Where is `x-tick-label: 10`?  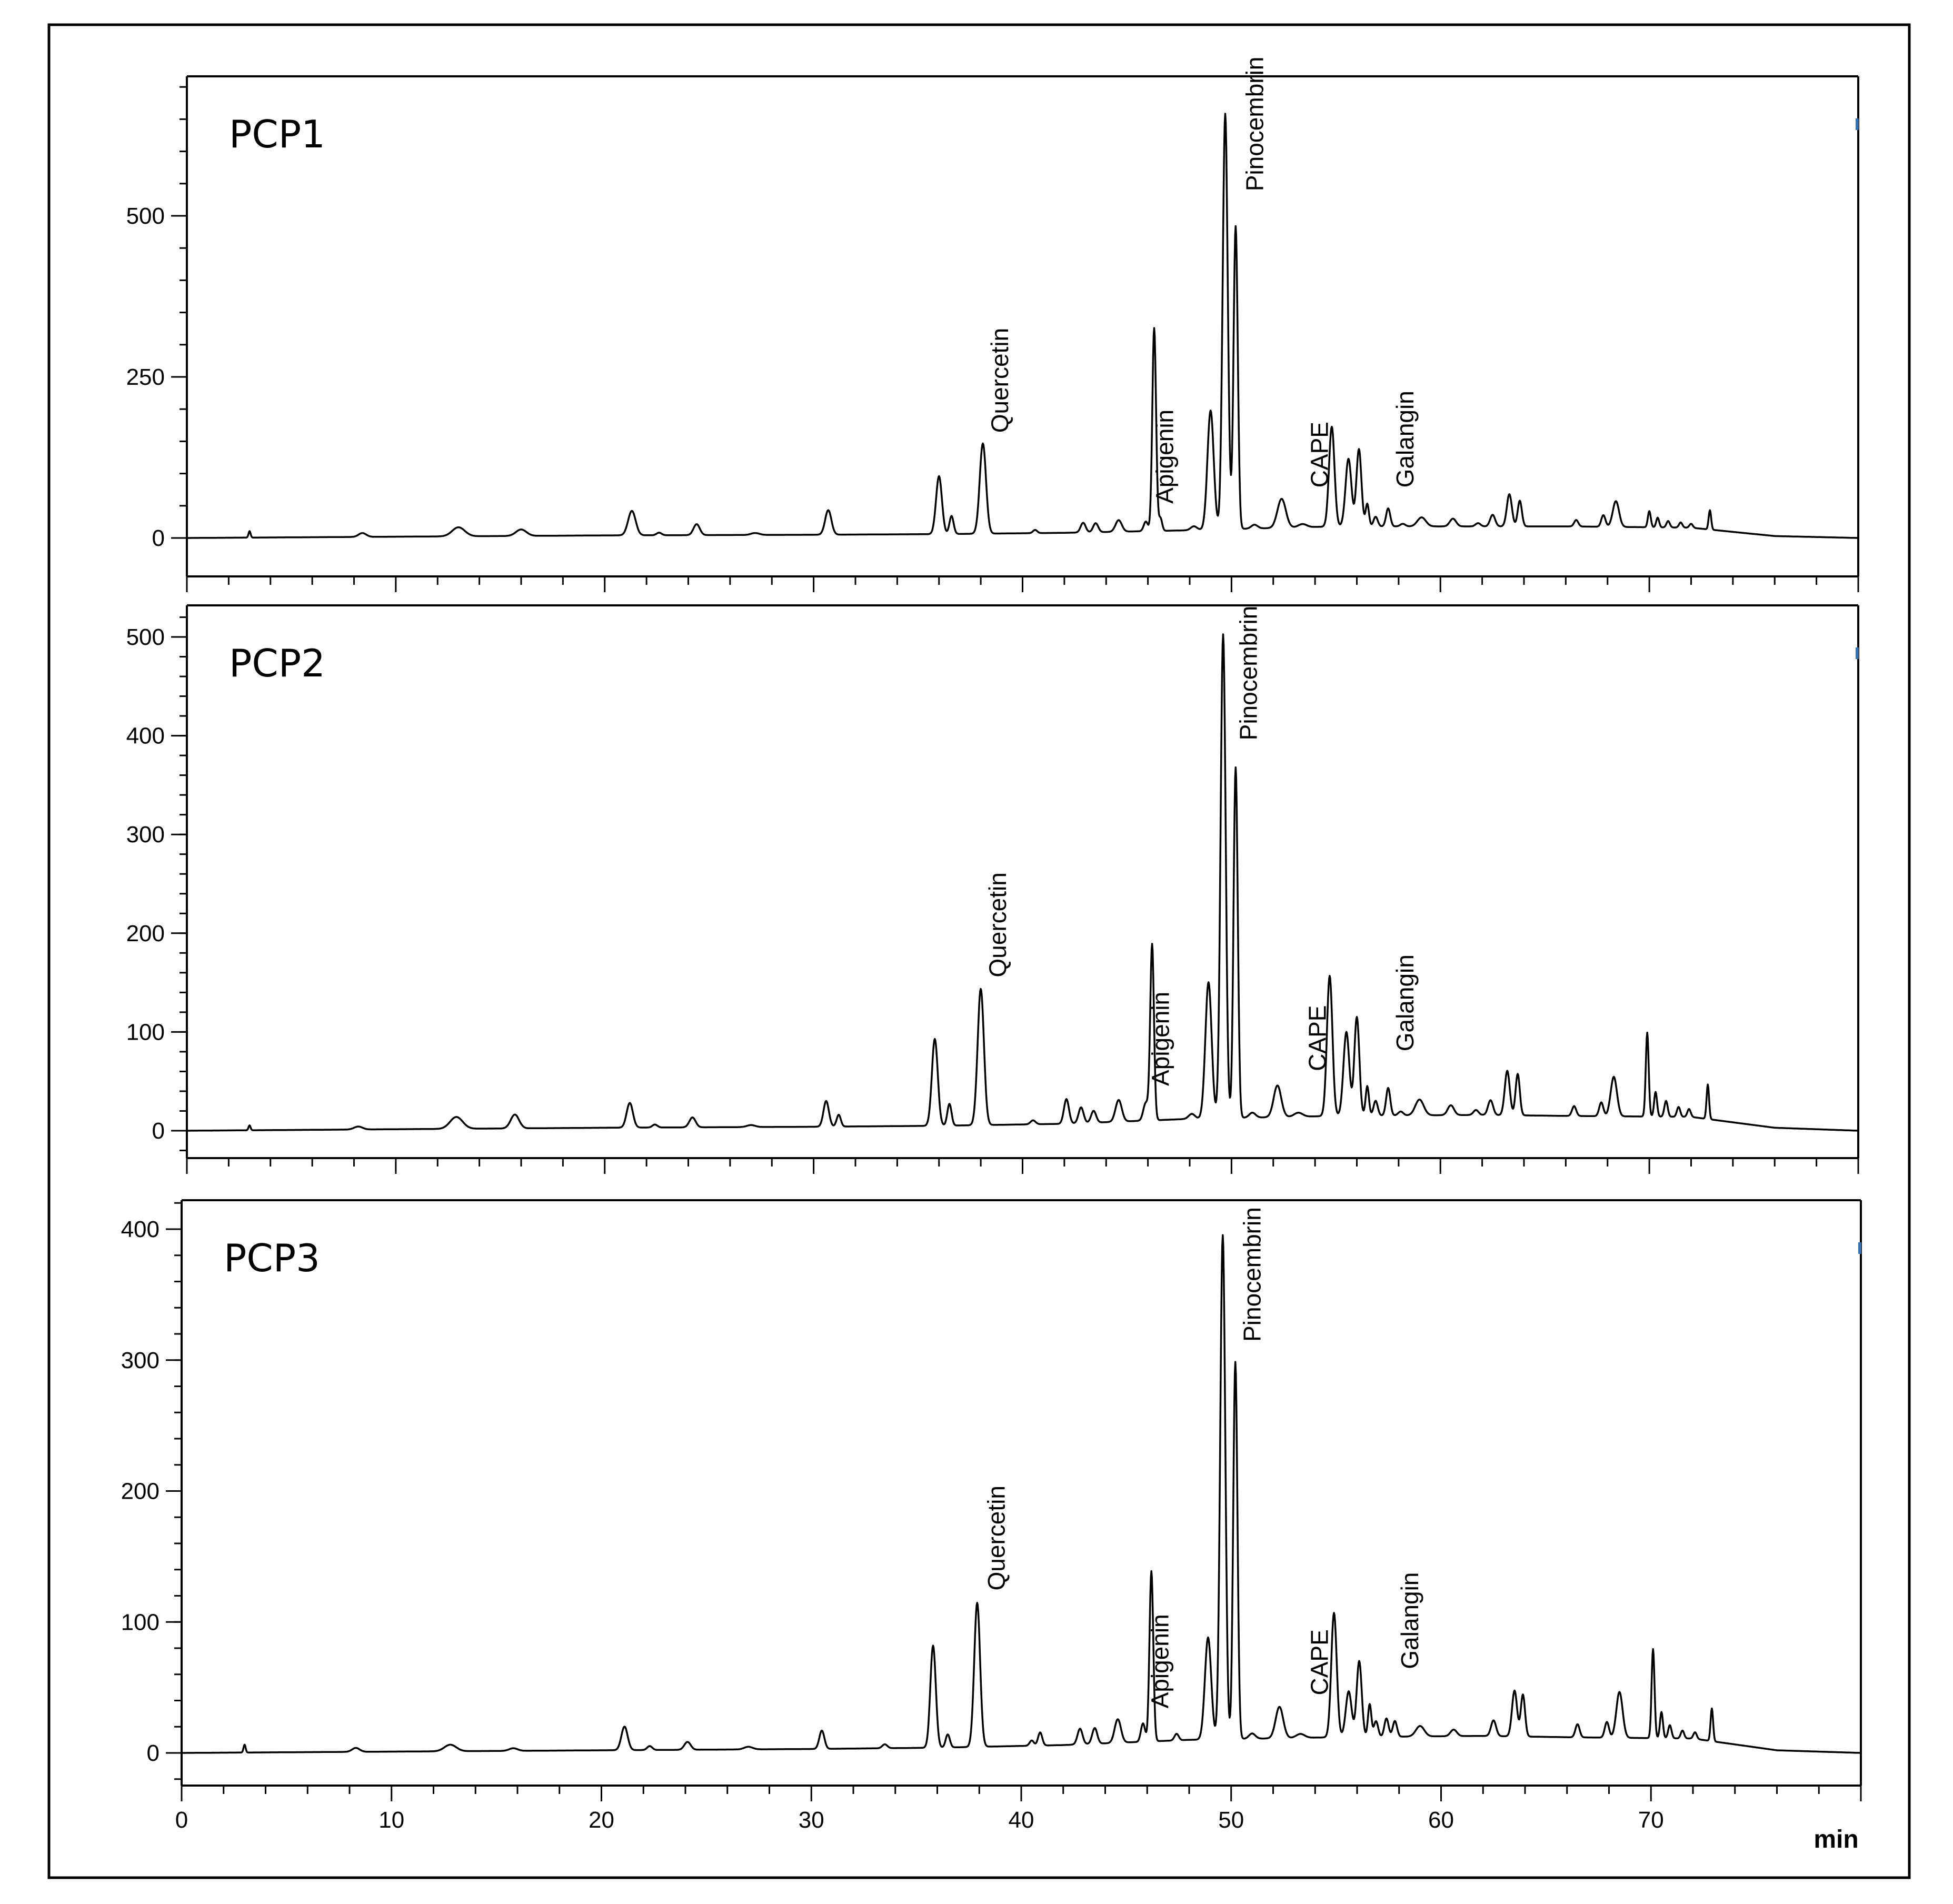 x-tick-label: 10 is located at coordinates (391, 1820).